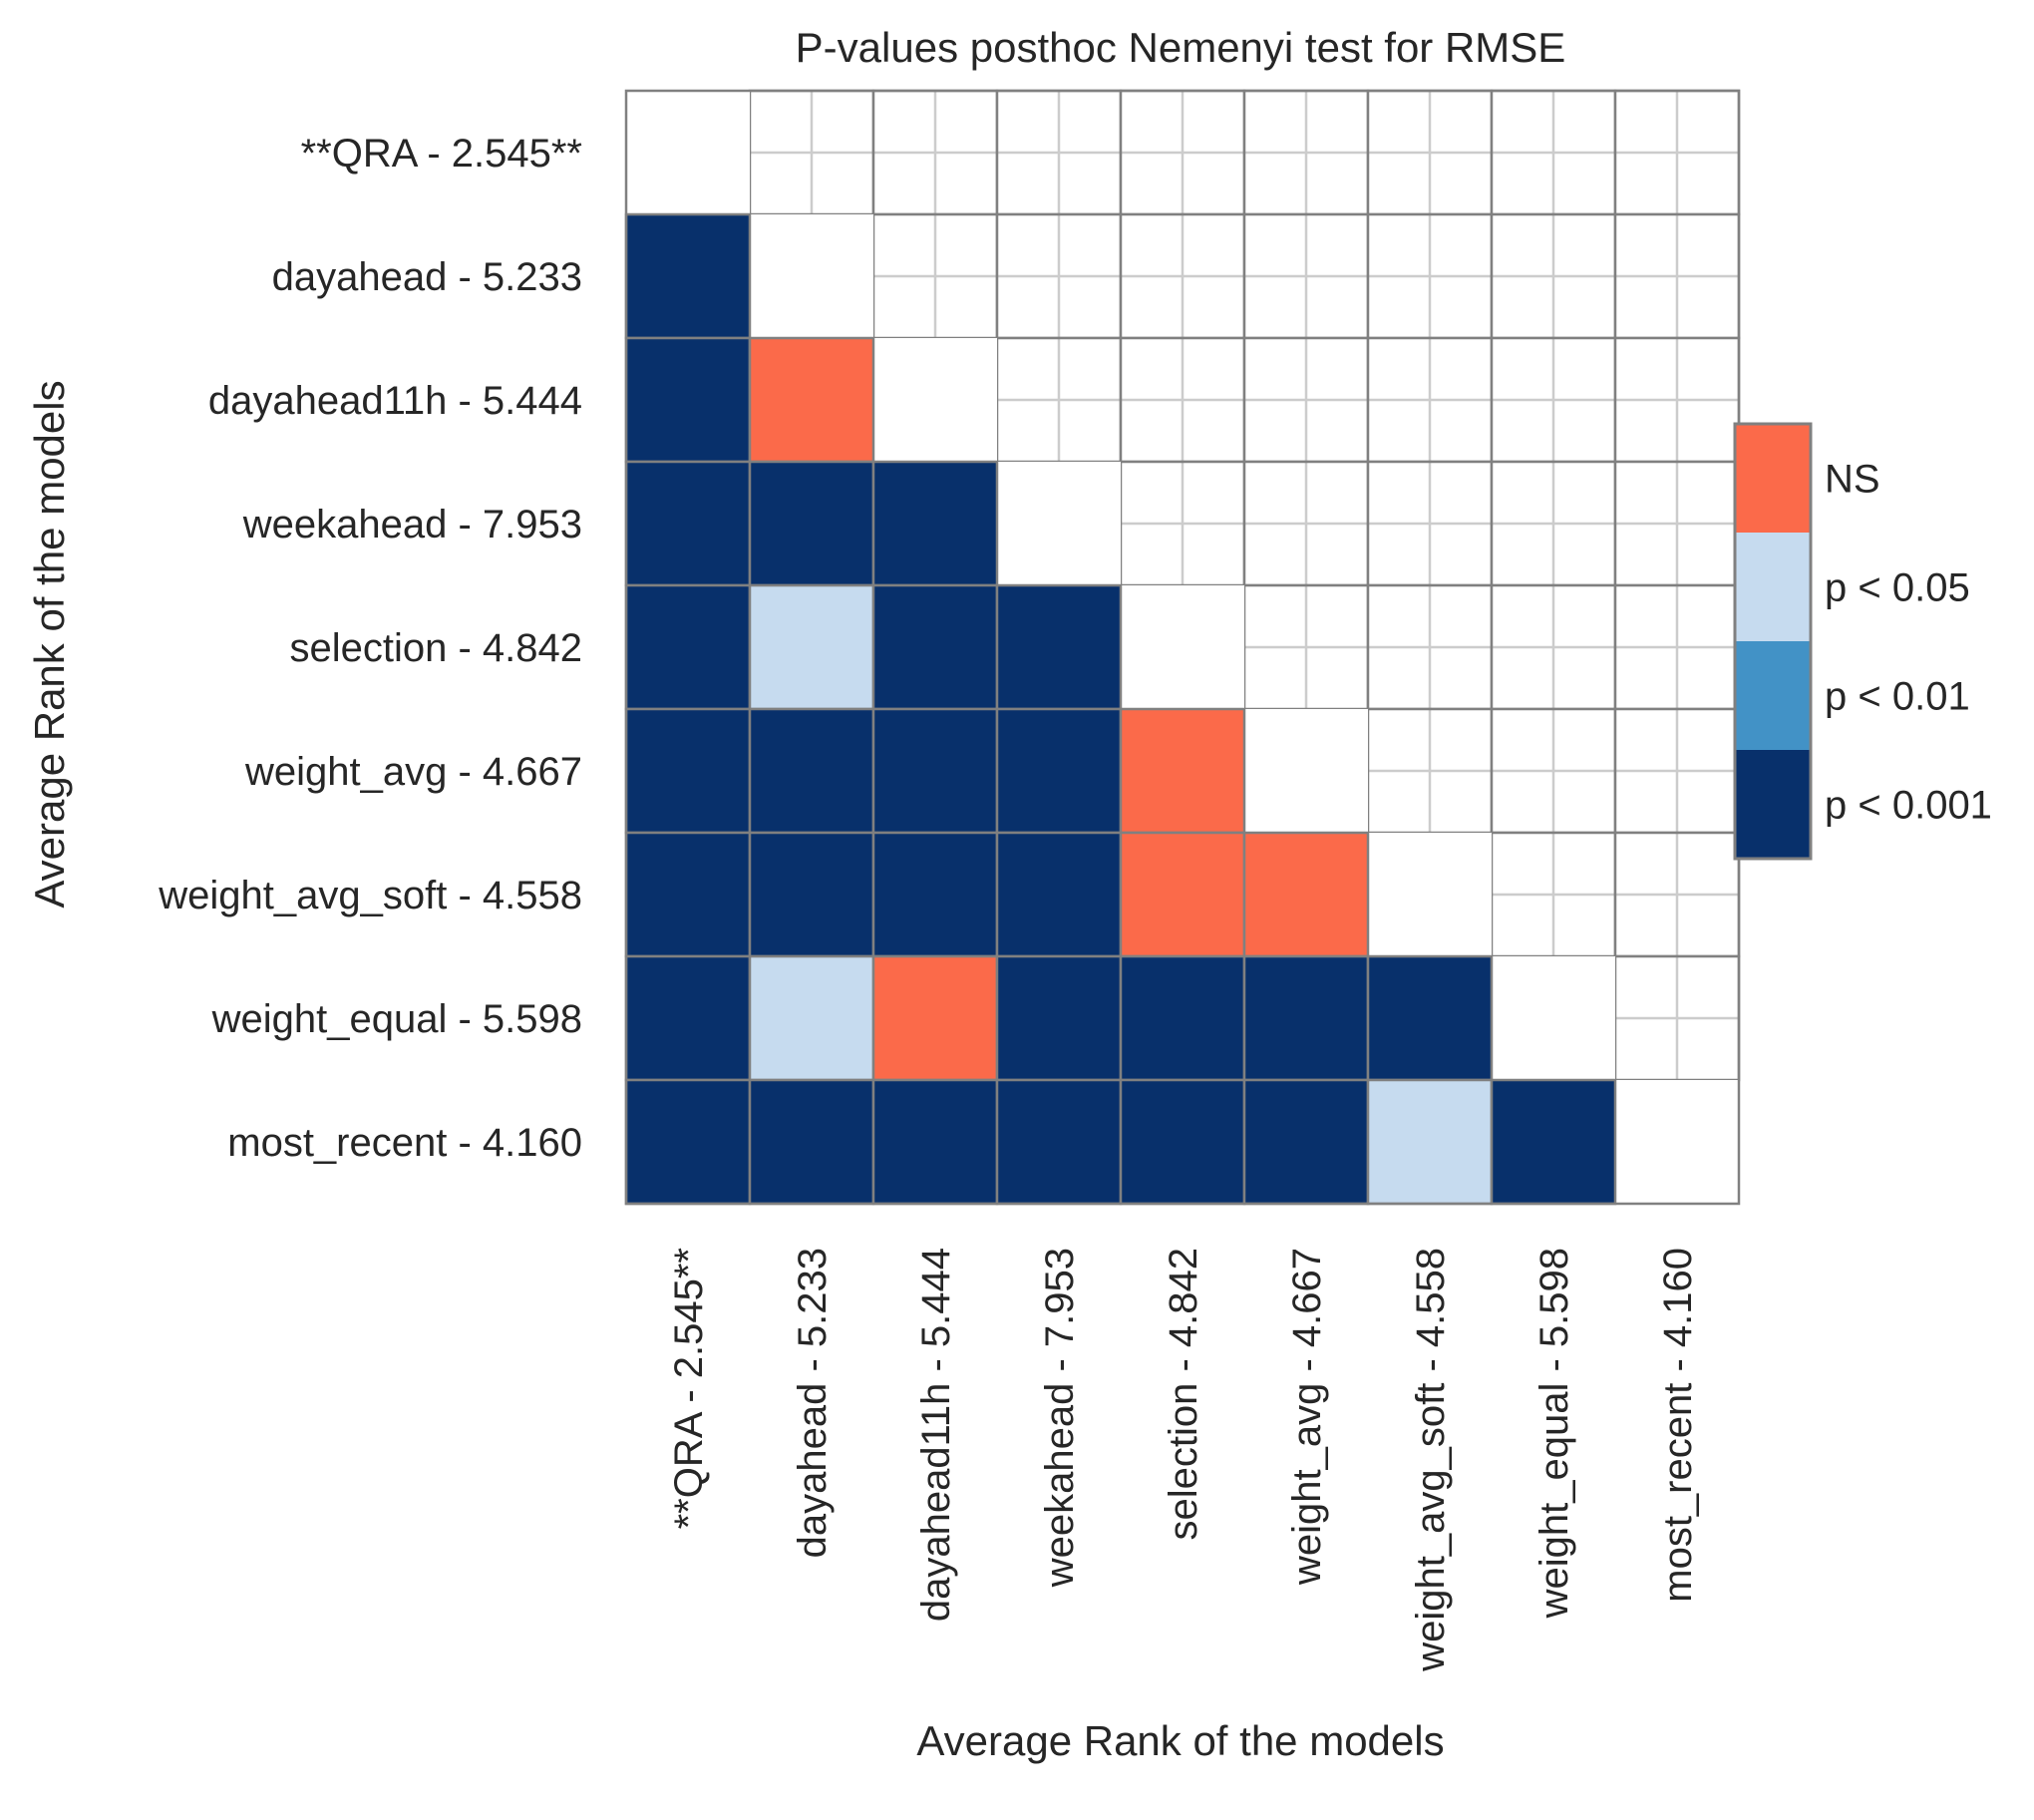  What do you see at coordinates (427, 277) in the screenshot?
I see `y-tick-label: dayahead - 5.233` at bounding box center [427, 277].